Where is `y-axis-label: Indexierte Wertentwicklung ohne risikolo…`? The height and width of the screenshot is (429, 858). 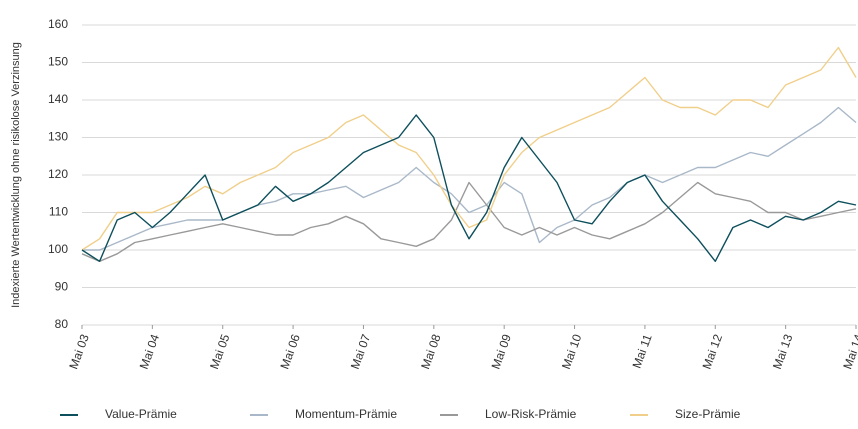 y-axis-label: Indexierte Wertentwicklung ohne risikolo… is located at coordinates (16, 175).